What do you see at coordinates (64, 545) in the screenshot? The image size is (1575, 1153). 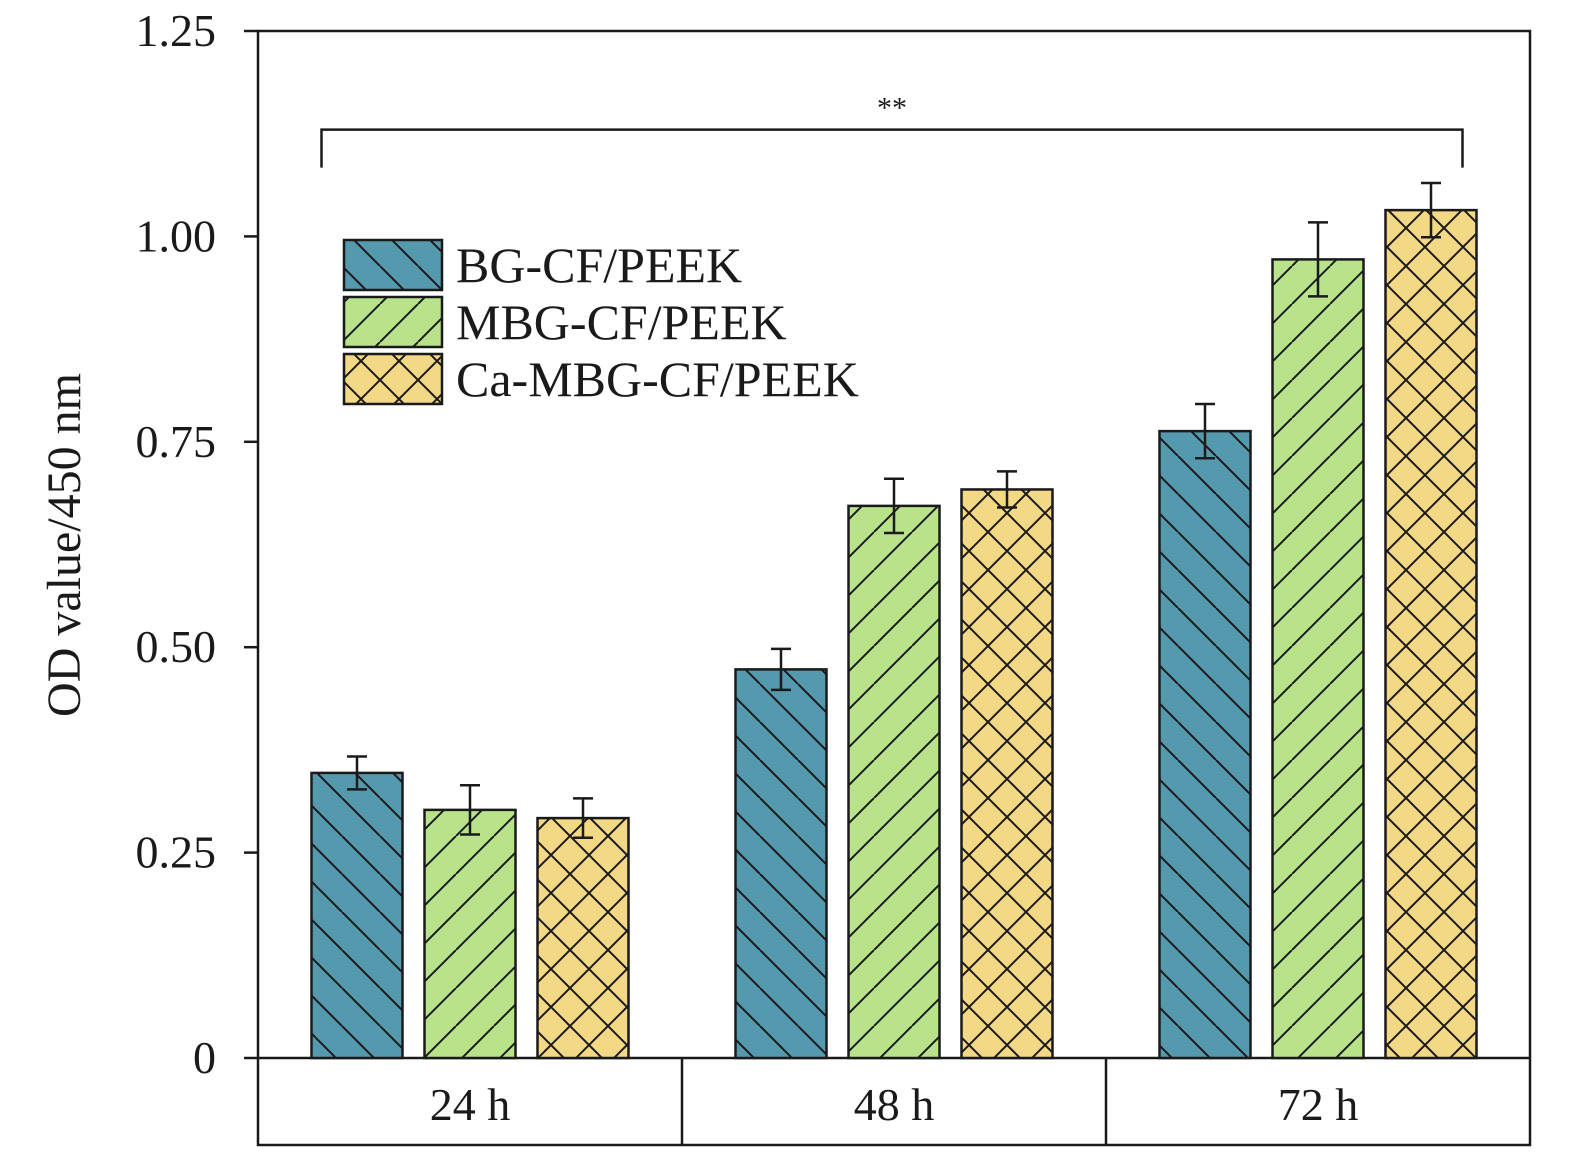 I see `y-axis-title: OD value/450 nm` at bounding box center [64, 545].